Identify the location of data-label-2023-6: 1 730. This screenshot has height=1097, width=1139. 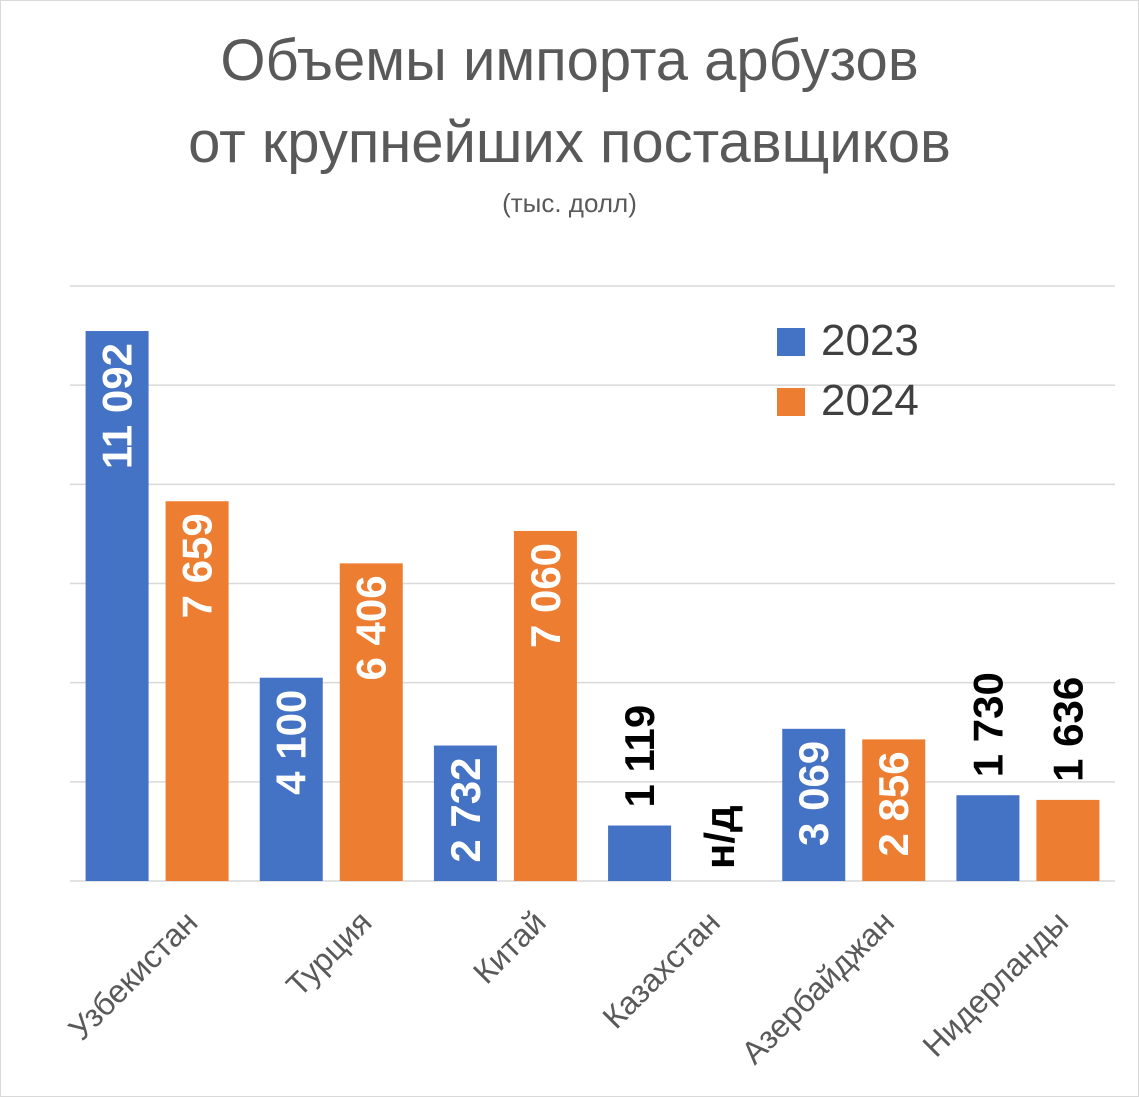
(987, 724).